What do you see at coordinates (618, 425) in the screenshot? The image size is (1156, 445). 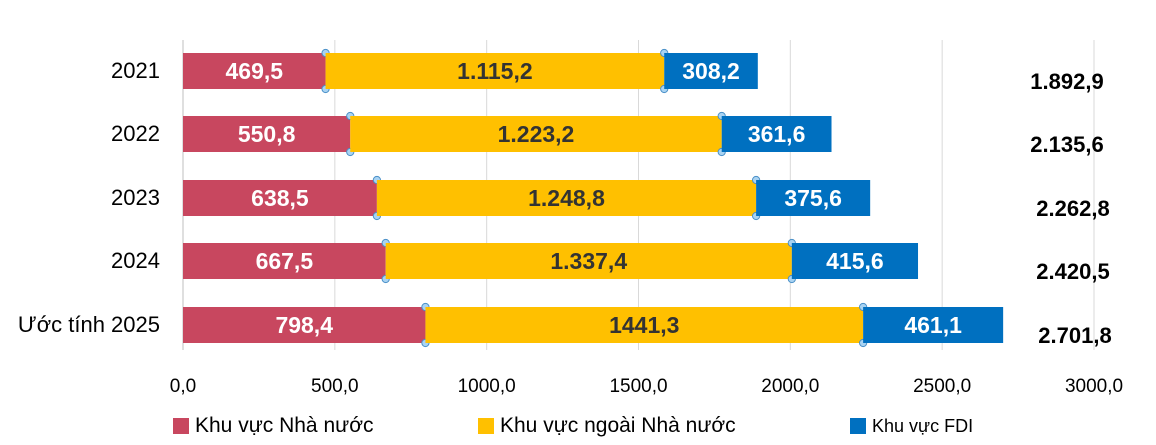 I see `legend-label: Khu vực ngoài Nhà nước` at bounding box center [618, 425].